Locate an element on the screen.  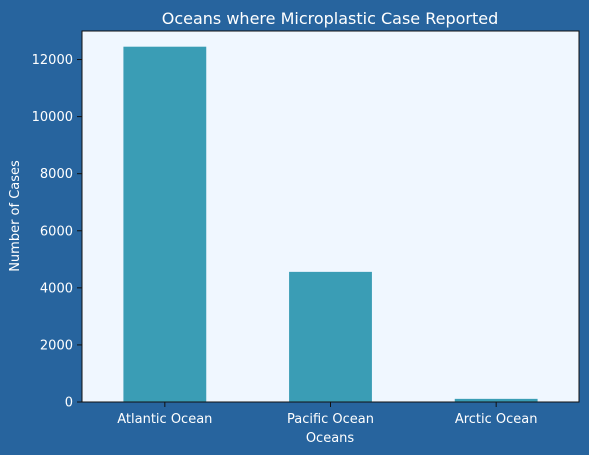
x-tick-label: Pacific Ocean is located at coordinates (330, 419).